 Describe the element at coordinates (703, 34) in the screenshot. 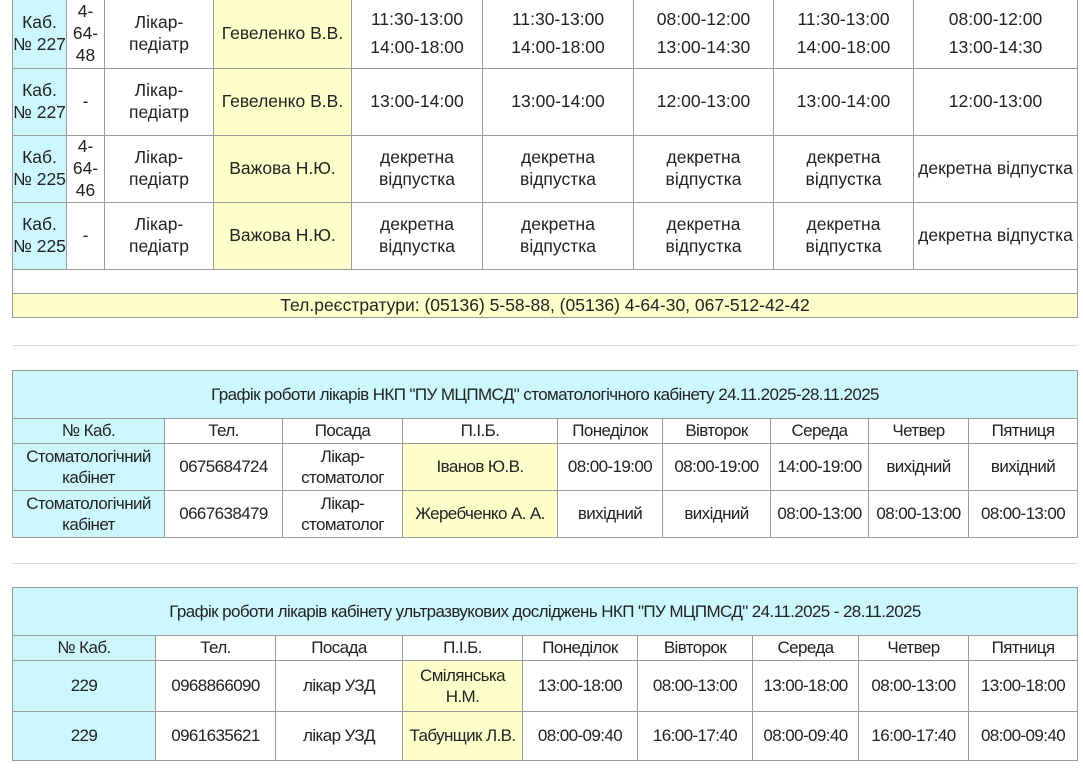

I see `schedule-cell: 08:00-12:00 13:00-14:30` at that location.